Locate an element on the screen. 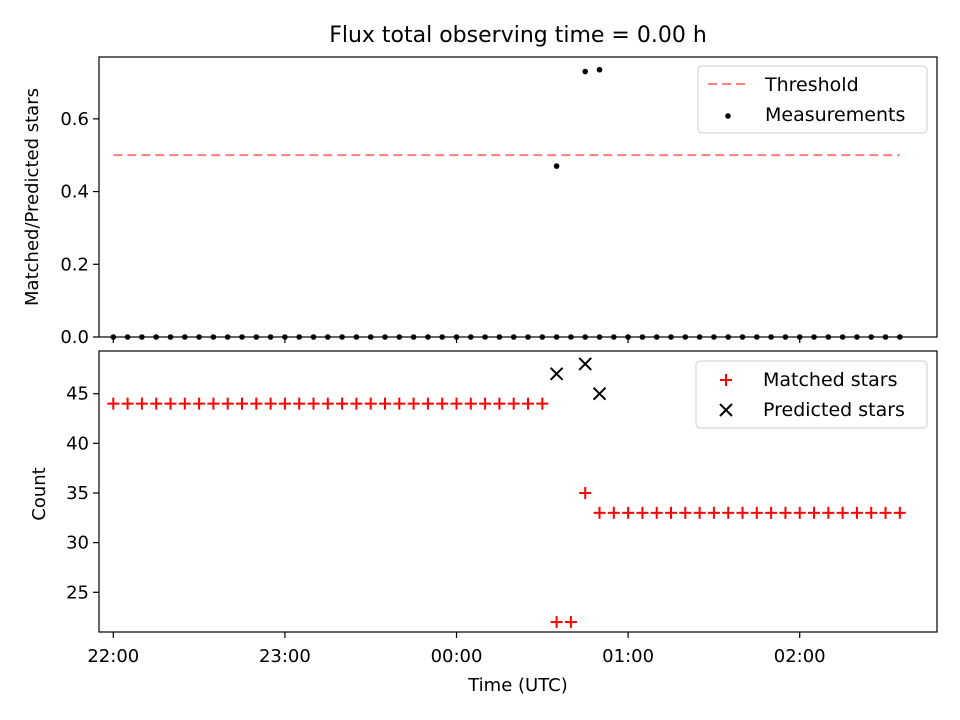 This screenshot has height=720, width=960. legend-matched-swatch is located at coordinates (726, 380).